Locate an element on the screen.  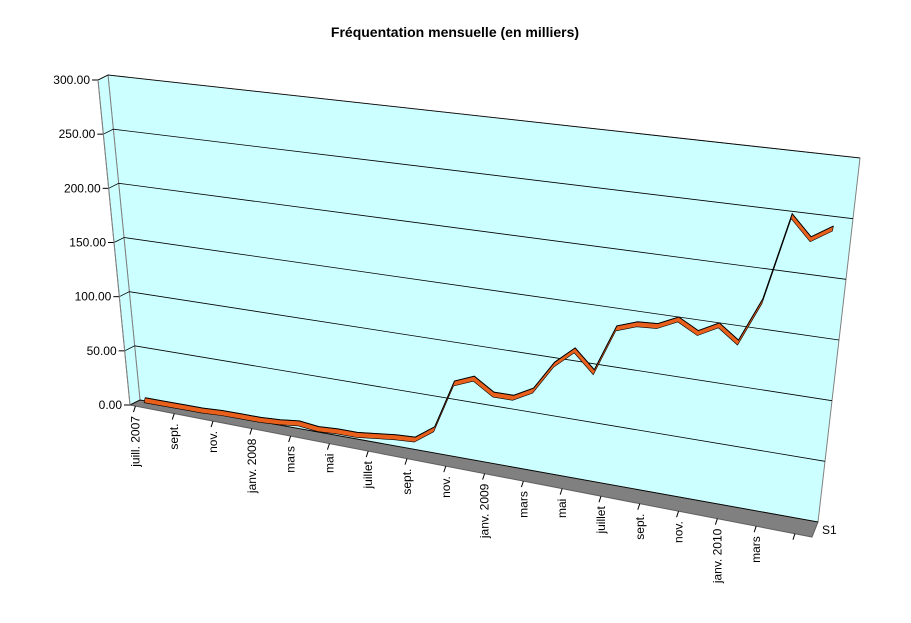
x-tick-label: janv. 2009 is located at coordinates (485, 511).